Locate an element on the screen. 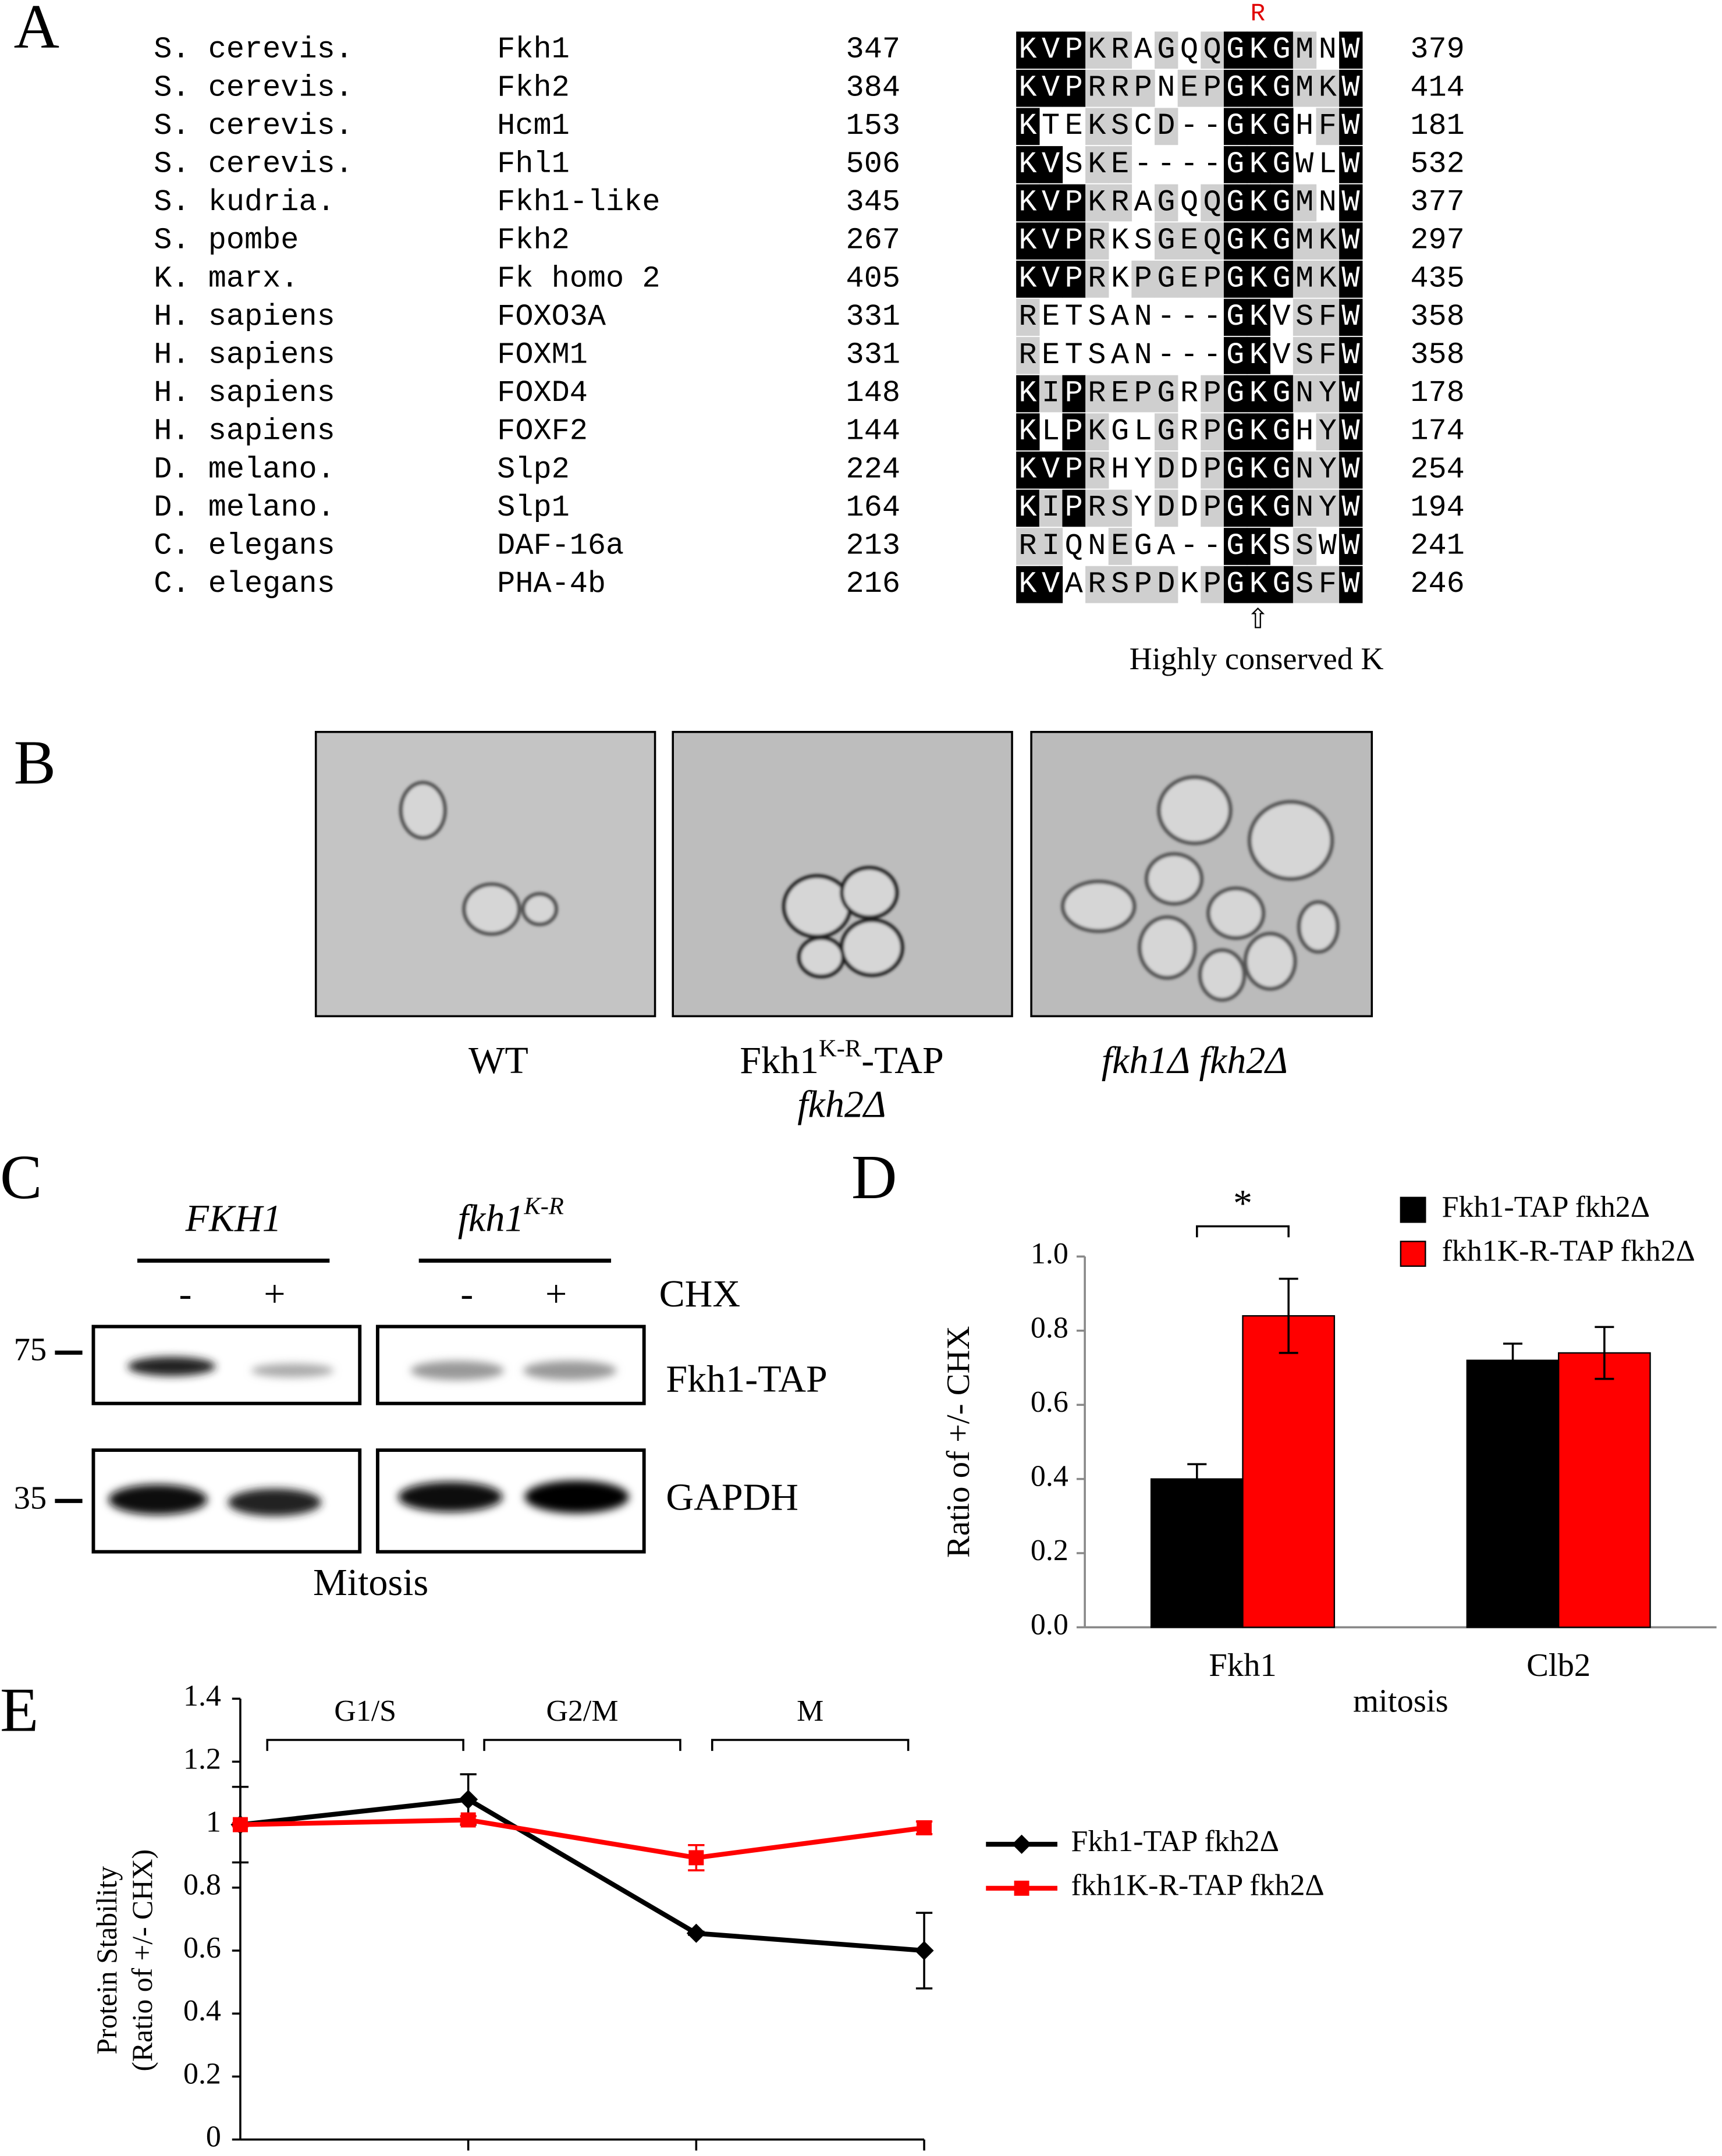 The height and width of the screenshot is (2156, 1722). lane-label: + is located at coordinates (556, 1294).